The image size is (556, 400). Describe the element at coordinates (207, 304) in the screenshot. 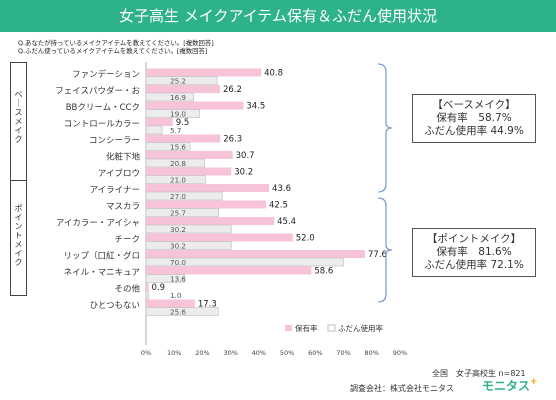

I see `data-label-own: 17.3` at that location.